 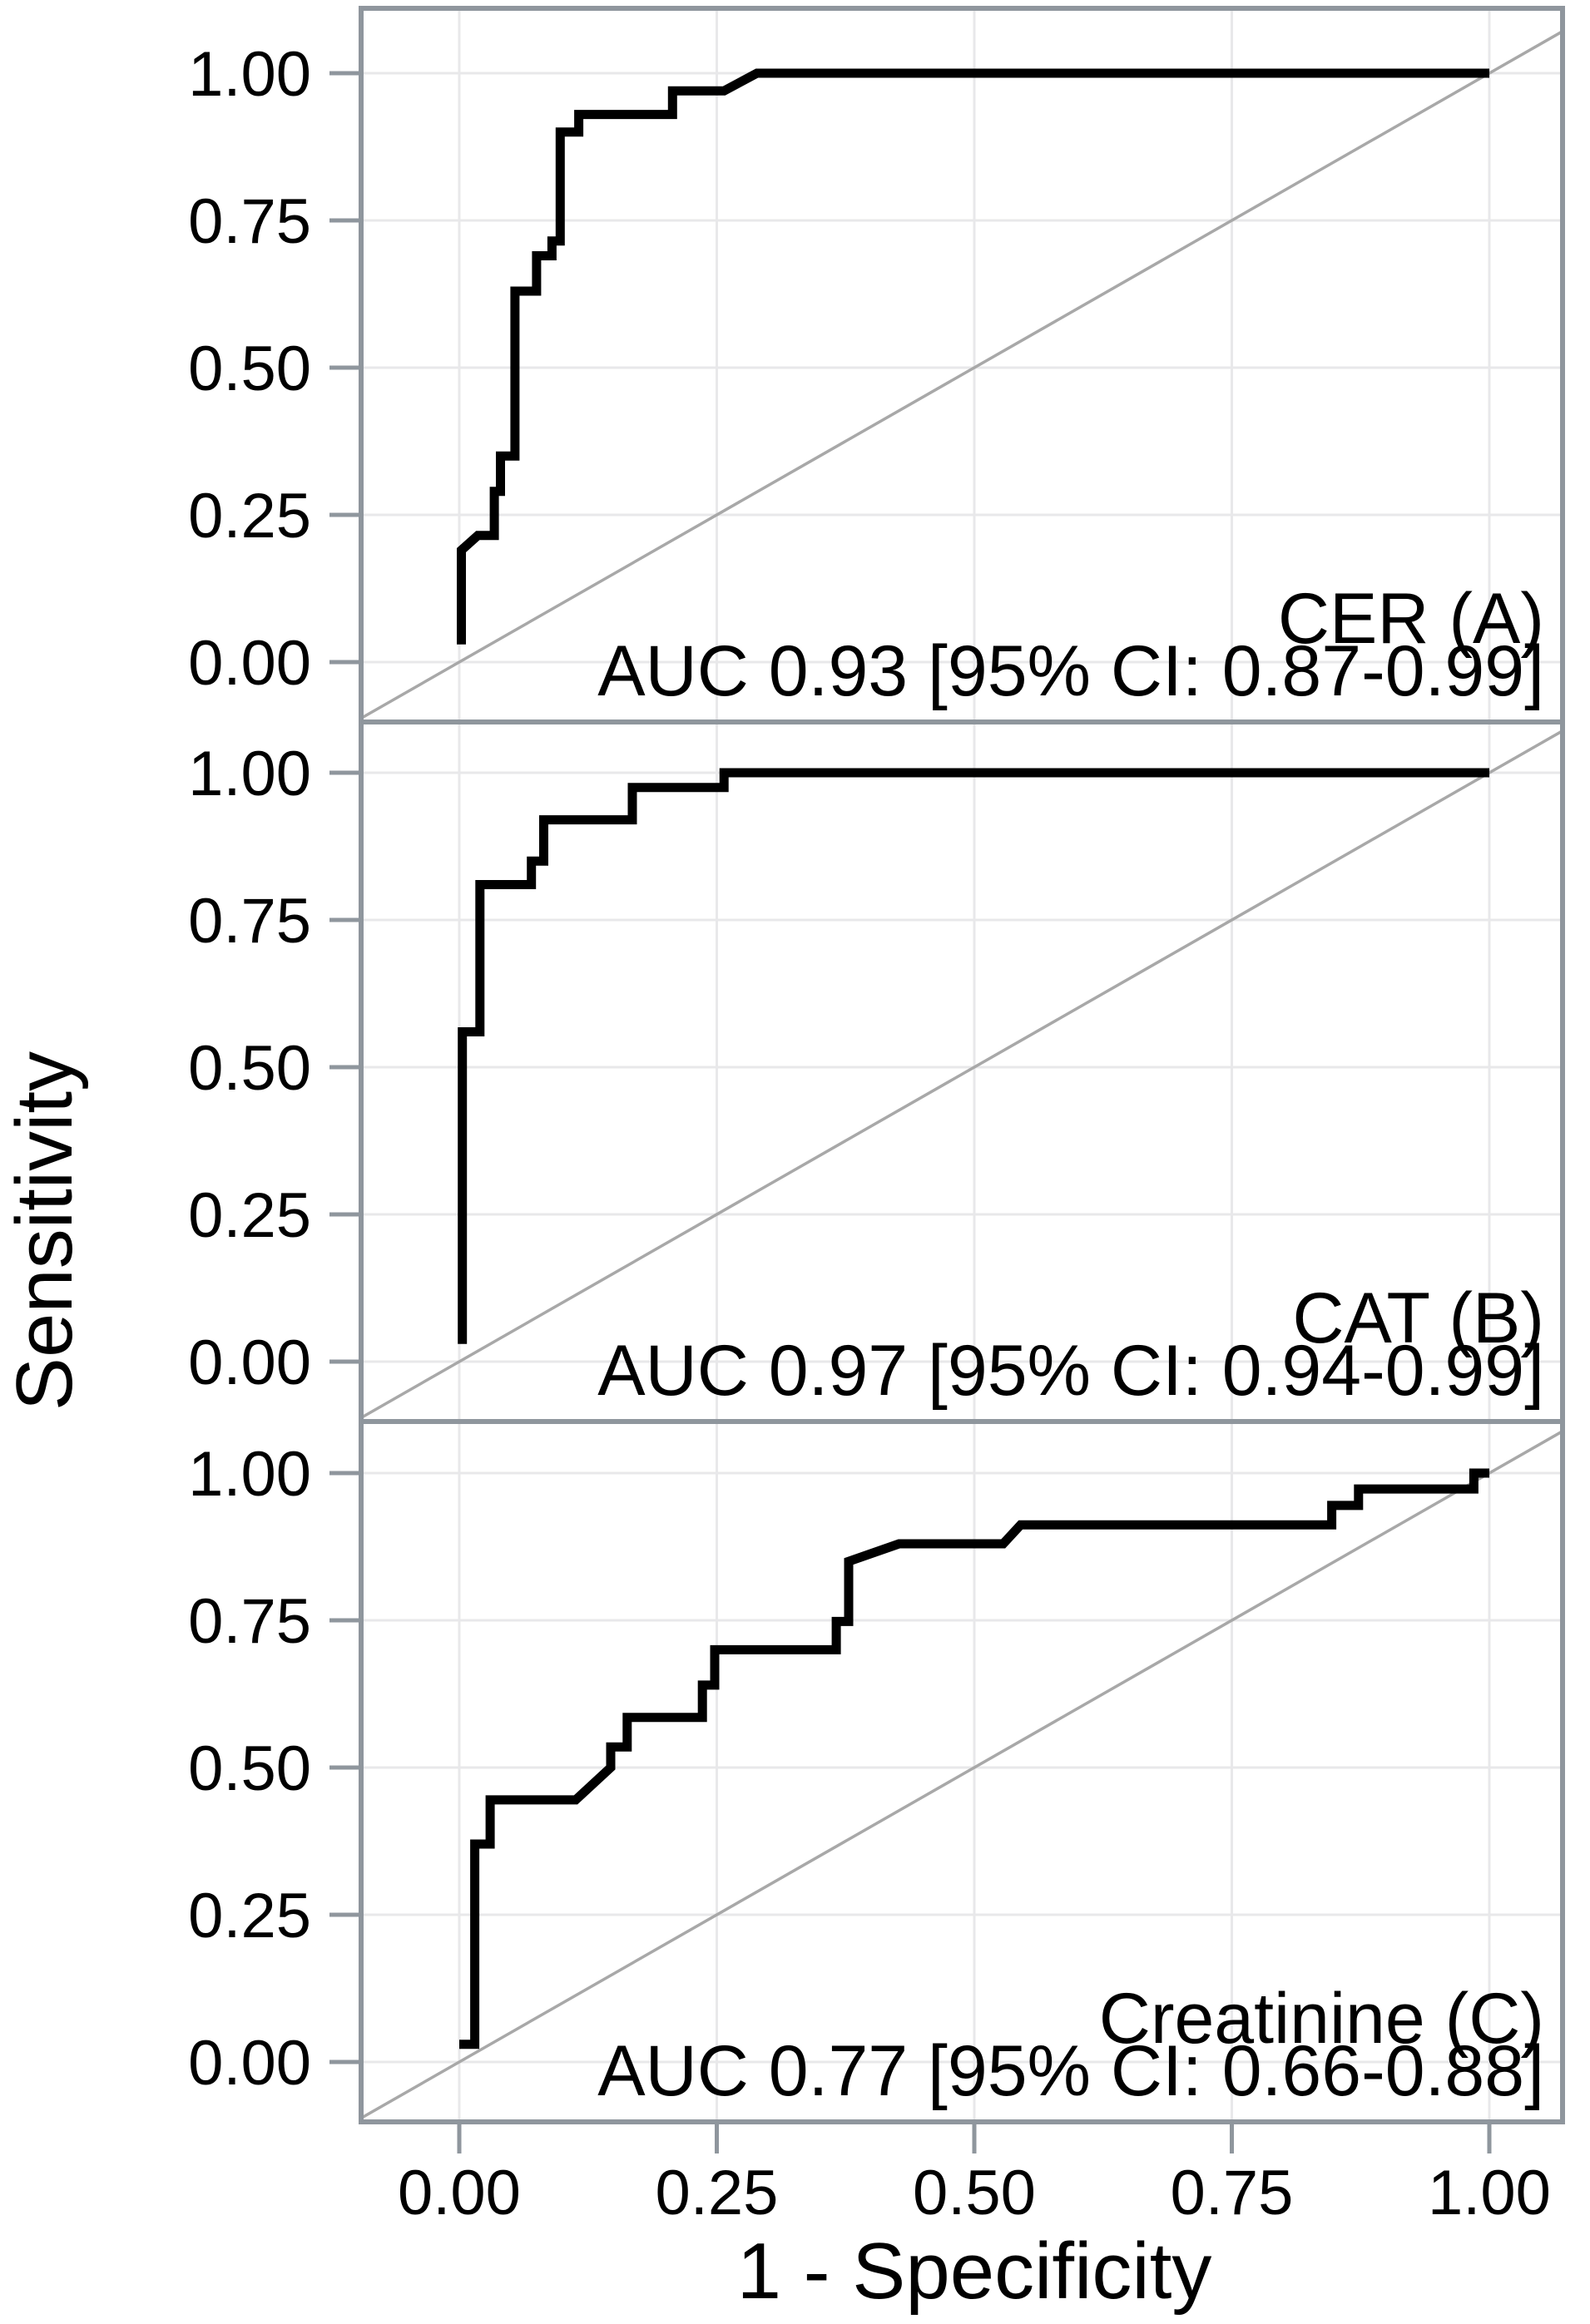 What do you see at coordinates (1232, 2193) in the screenshot?
I see `x-tick-label: 0.75` at bounding box center [1232, 2193].